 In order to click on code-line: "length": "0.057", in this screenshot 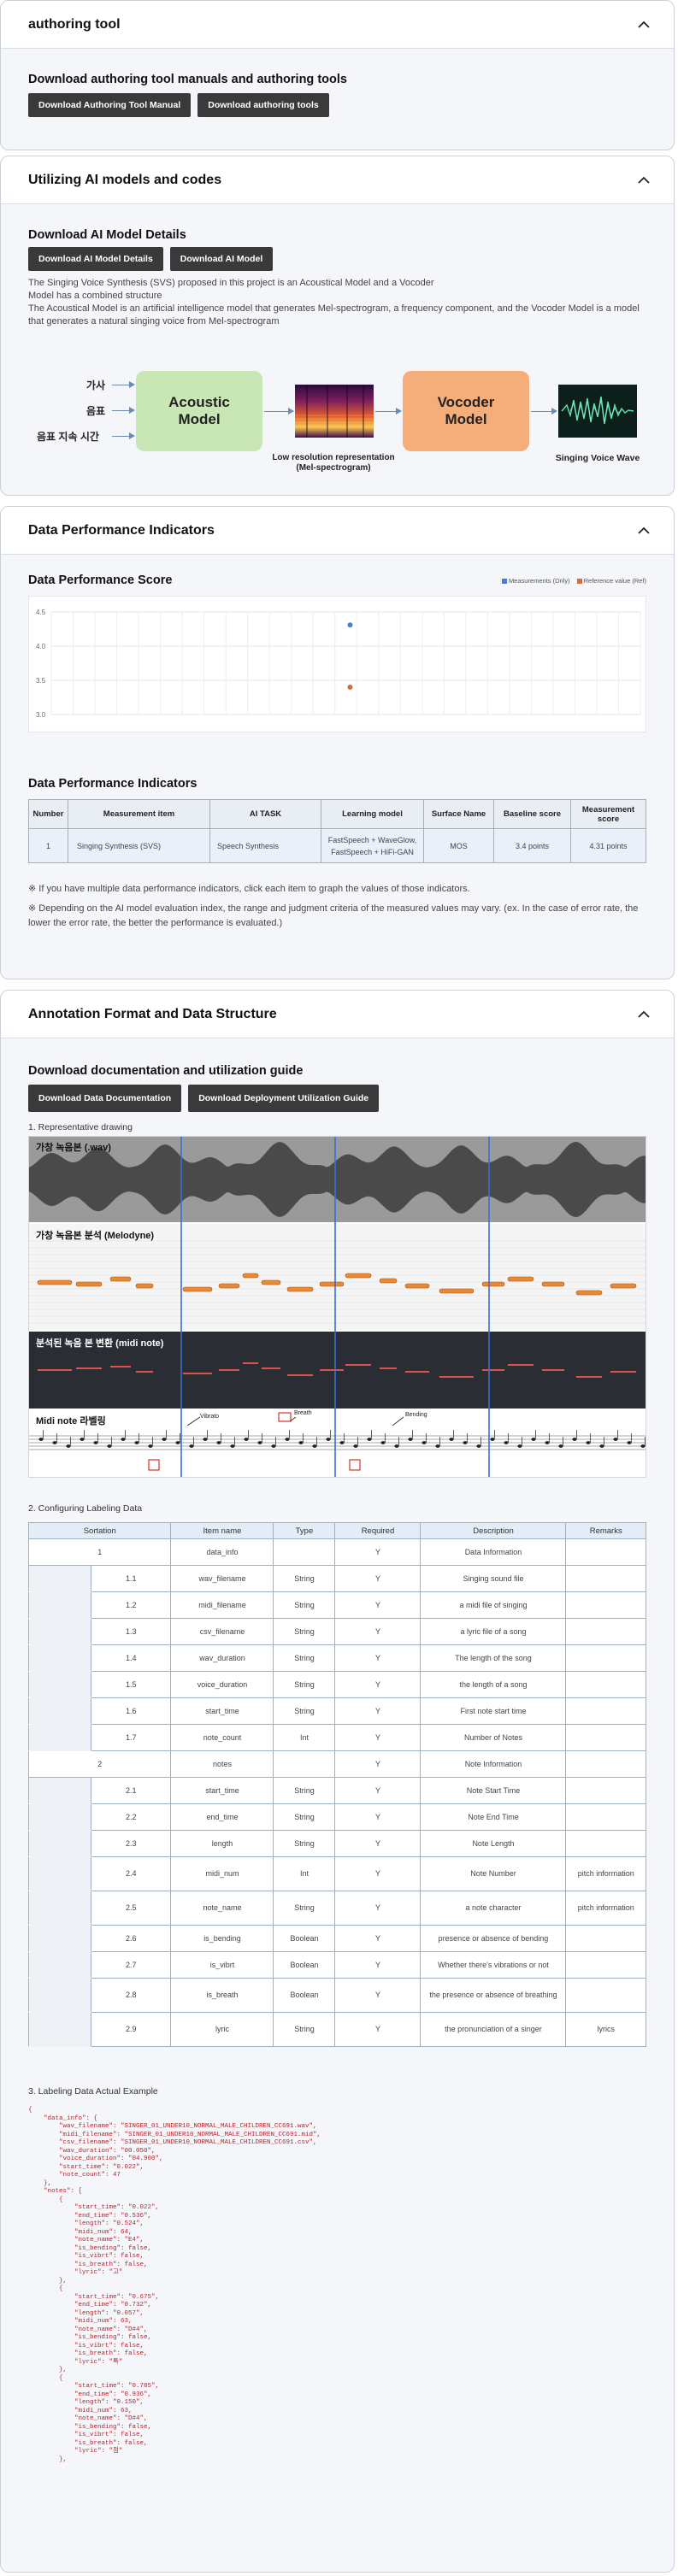, I will do `click(86, 2313)`.